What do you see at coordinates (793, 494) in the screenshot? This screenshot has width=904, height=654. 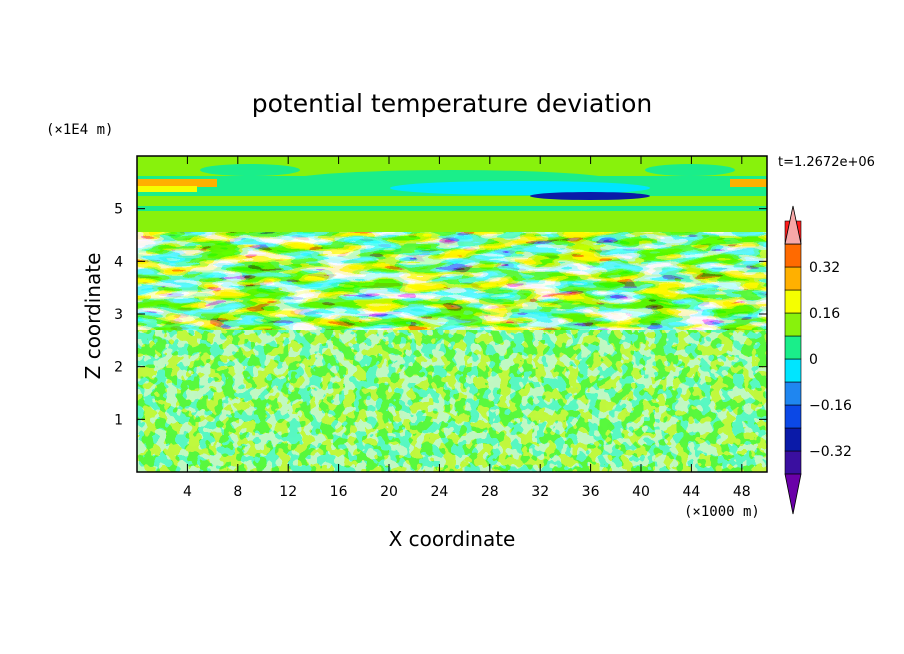 I see `colorbar-extend-low` at bounding box center [793, 494].